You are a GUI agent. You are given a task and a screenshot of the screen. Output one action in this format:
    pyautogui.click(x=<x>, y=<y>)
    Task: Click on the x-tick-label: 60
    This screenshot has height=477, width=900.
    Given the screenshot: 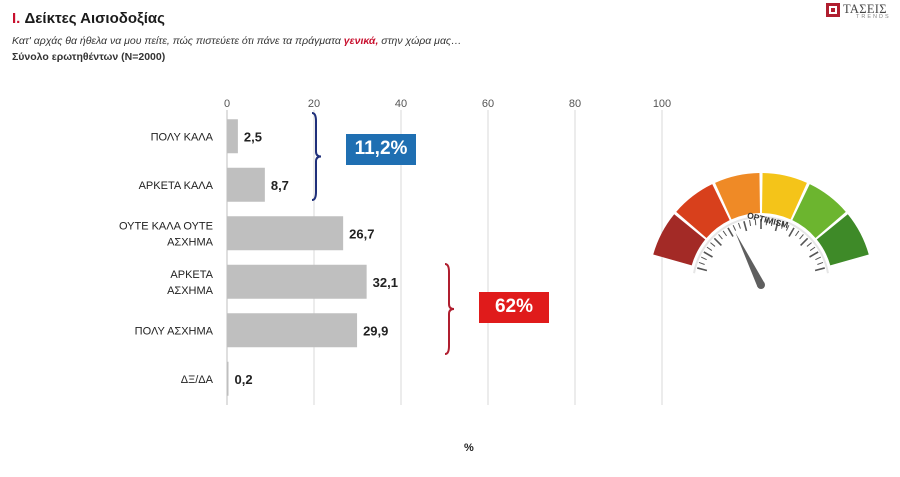 What is the action you would take?
    pyautogui.click(x=488, y=104)
    